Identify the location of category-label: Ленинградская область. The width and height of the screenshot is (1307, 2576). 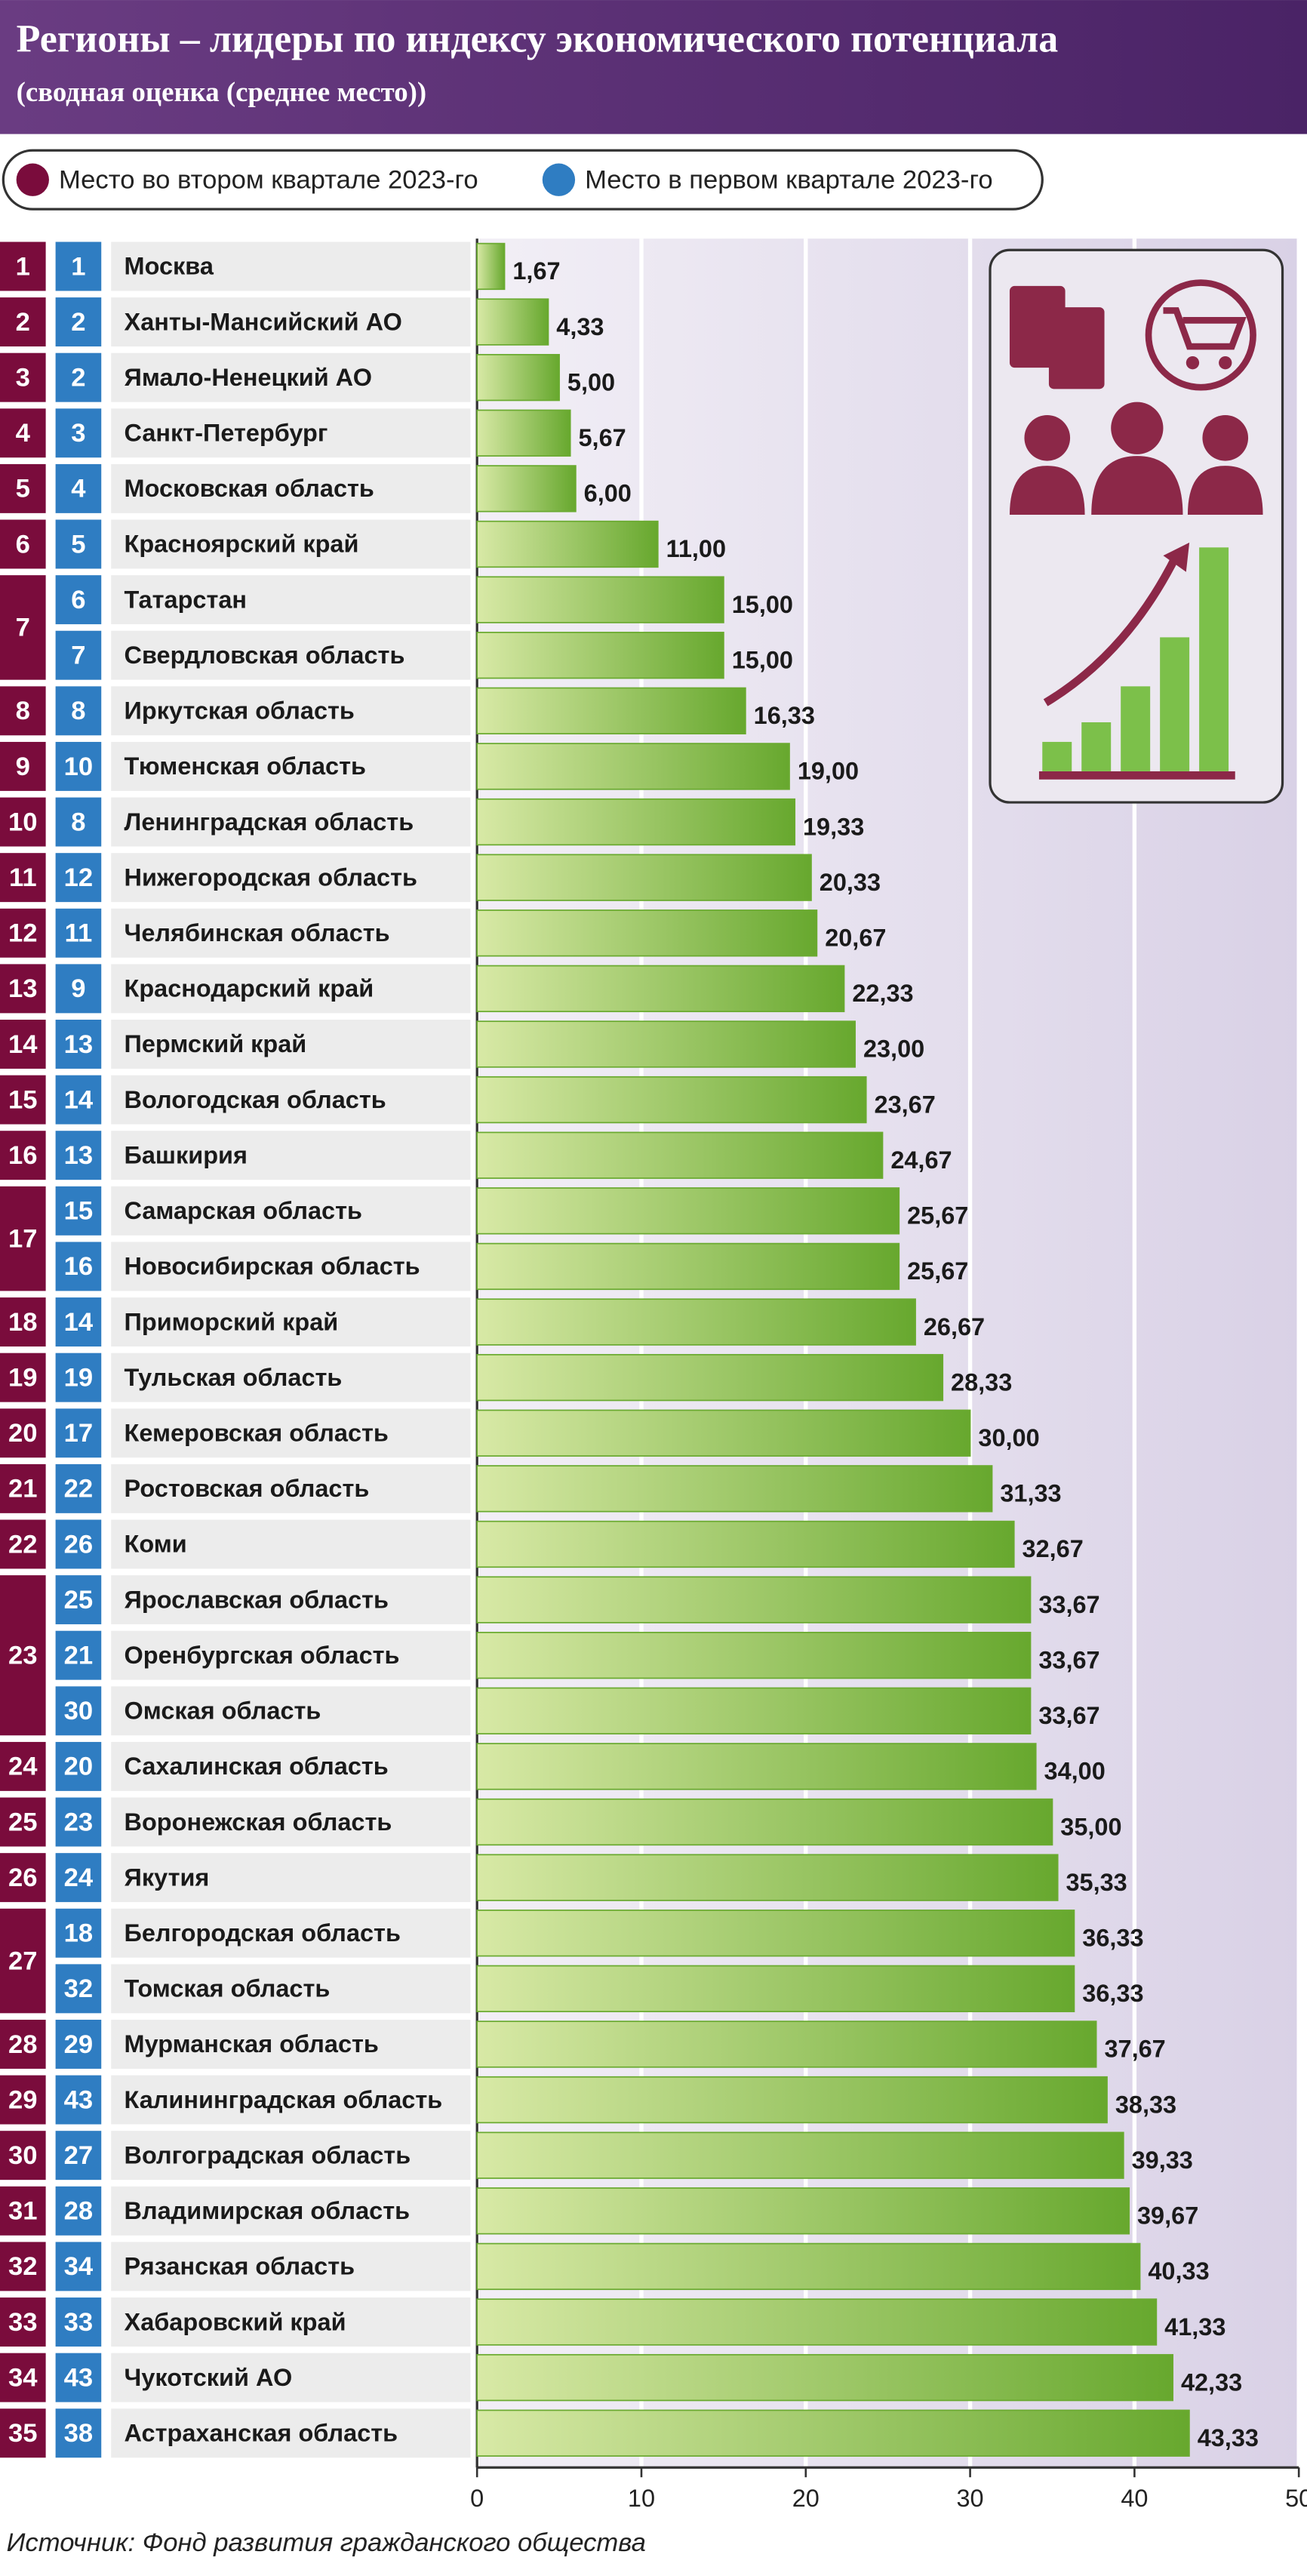
(269, 822).